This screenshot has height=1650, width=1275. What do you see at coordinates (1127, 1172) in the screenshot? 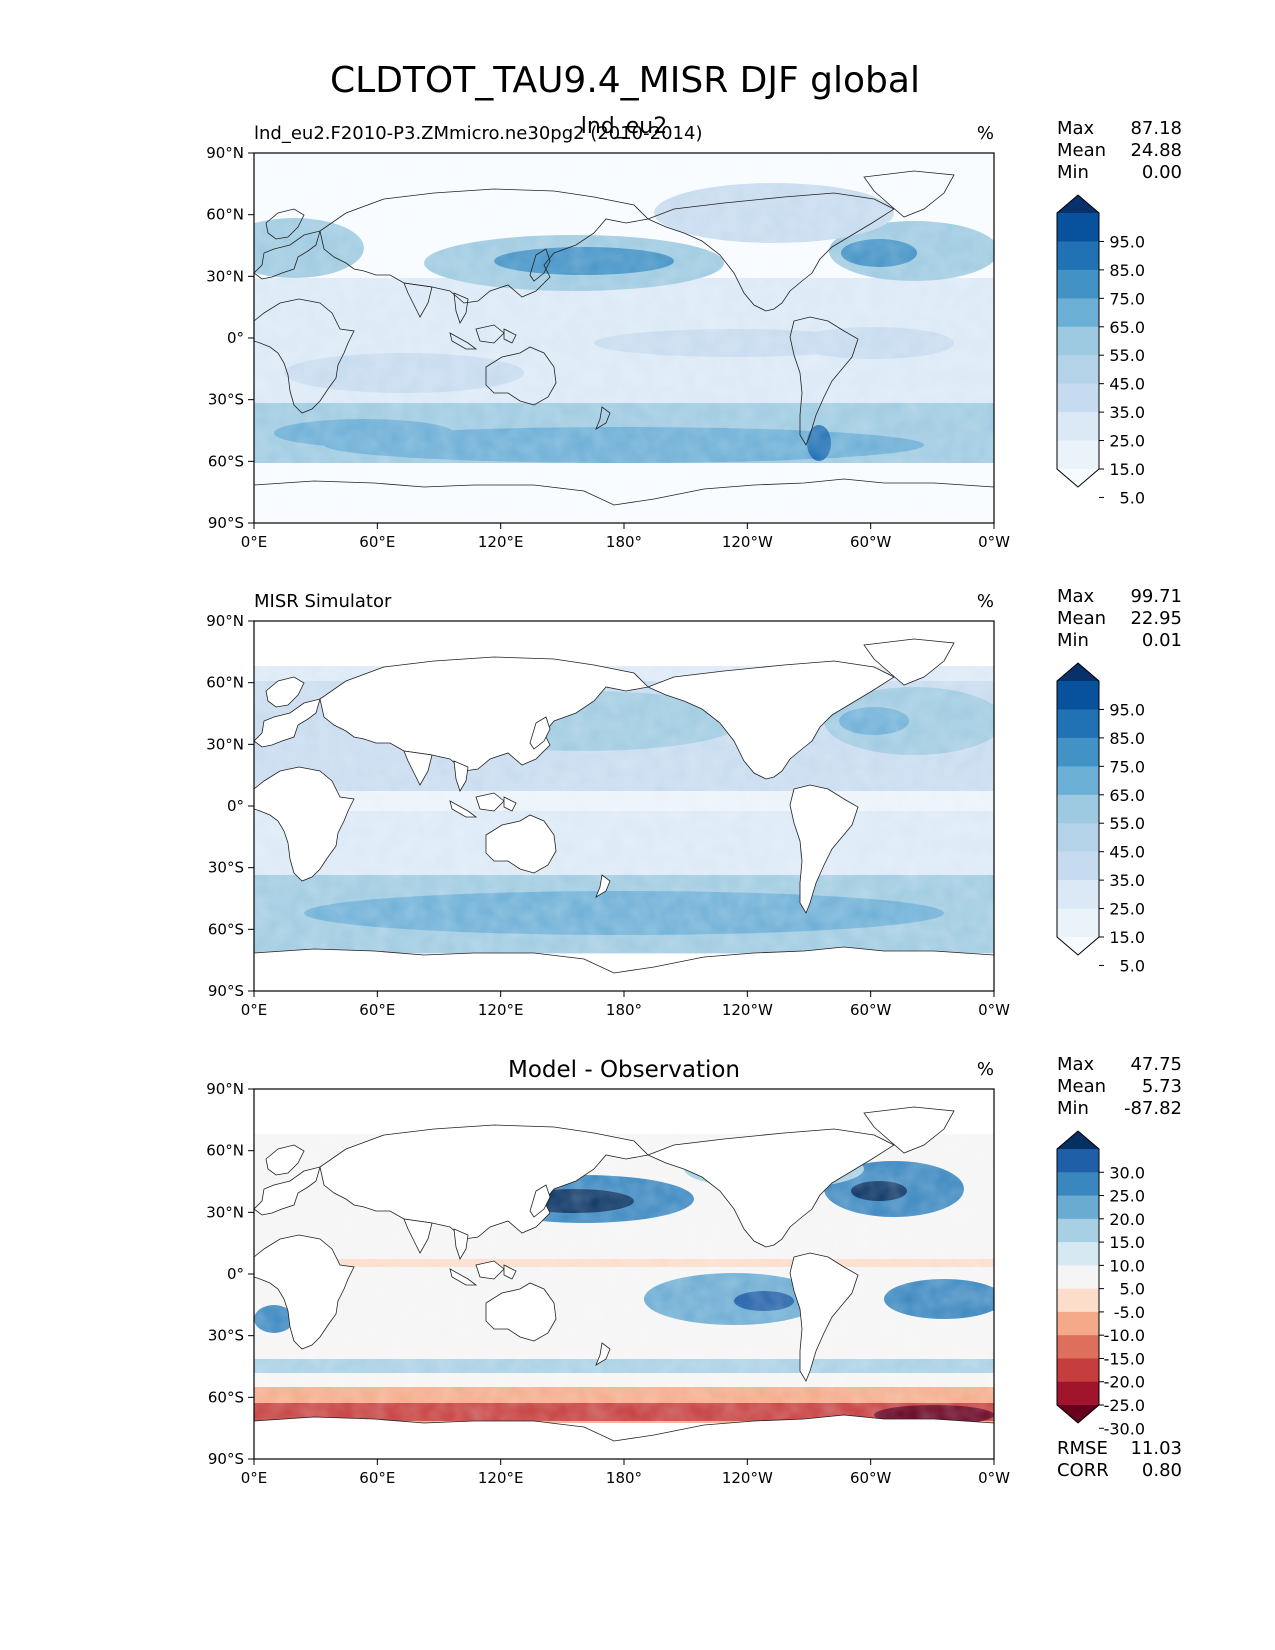
I see `colorbar-tick-label: 30.0` at bounding box center [1127, 1172].